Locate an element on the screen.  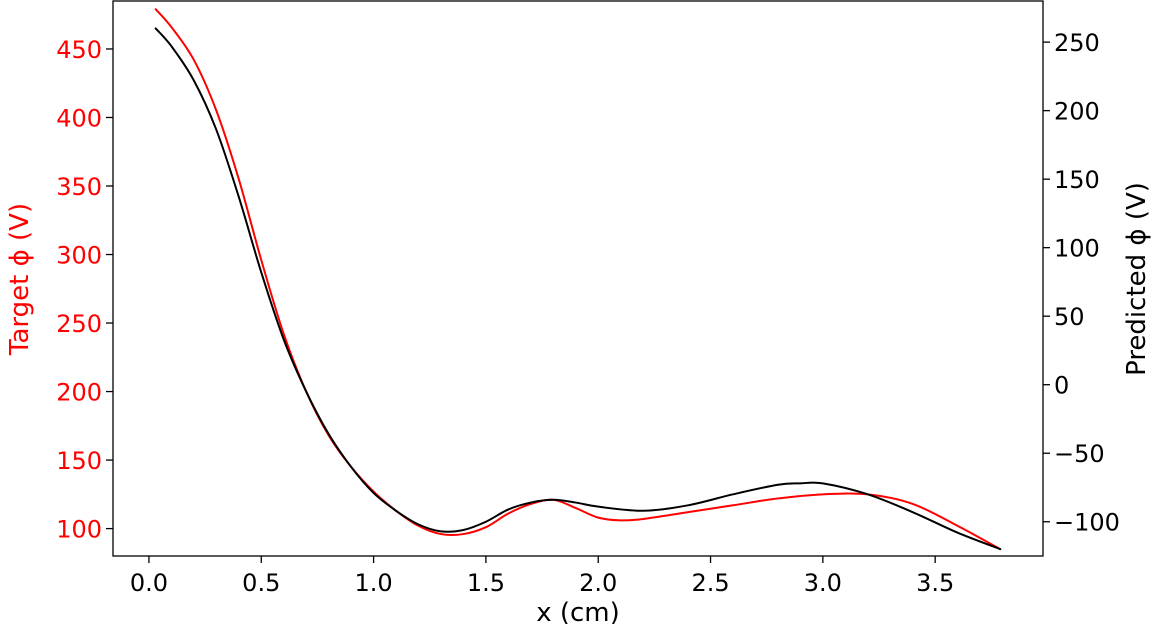
left-y-tick-label: 350 is located at coordinates (79, 187).